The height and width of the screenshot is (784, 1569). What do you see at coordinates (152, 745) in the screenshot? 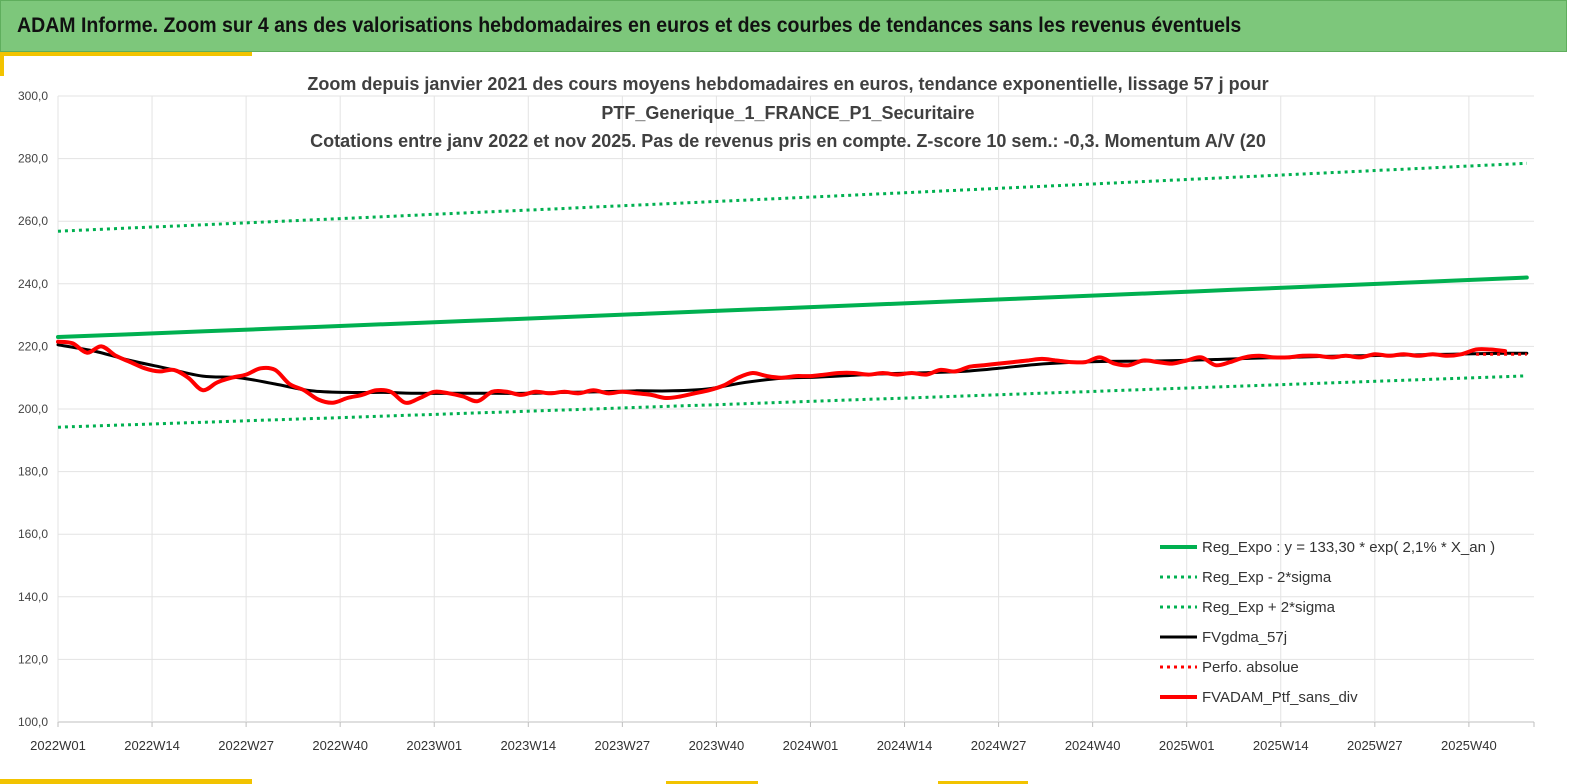
I see `x-tick-label: 2022W14` at bounding box center [152, 745].